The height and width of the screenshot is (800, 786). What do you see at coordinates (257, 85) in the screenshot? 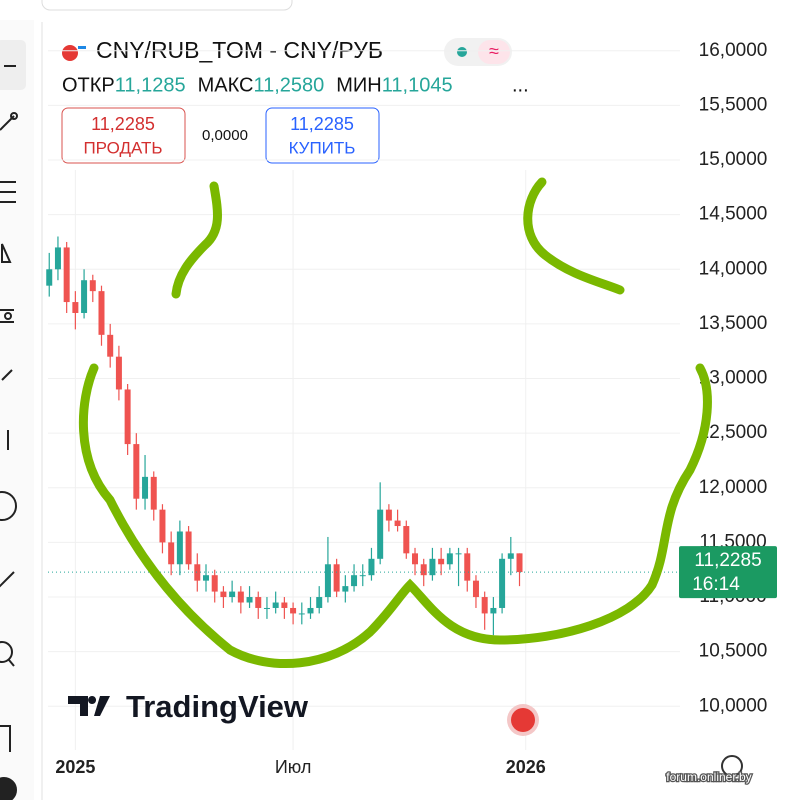
I see `ohlc-row: ОТКР 11,1285 МАКС 11,2580 МИН 11,1045` at bounding box center [257, 85].